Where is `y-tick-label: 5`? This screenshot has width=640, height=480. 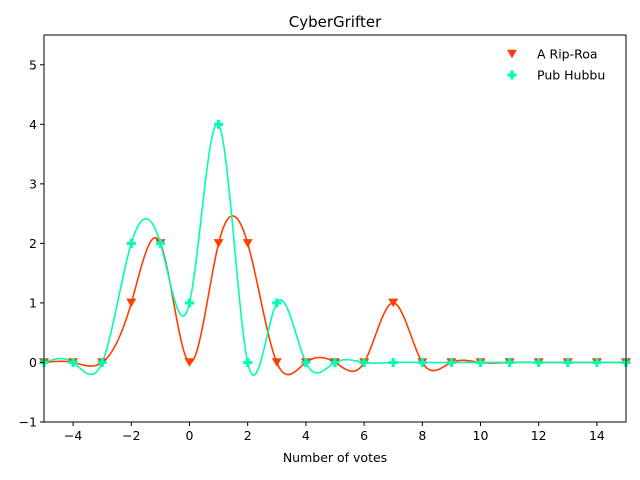 y-tick-label: 5 is located at coordinates (33, 64).